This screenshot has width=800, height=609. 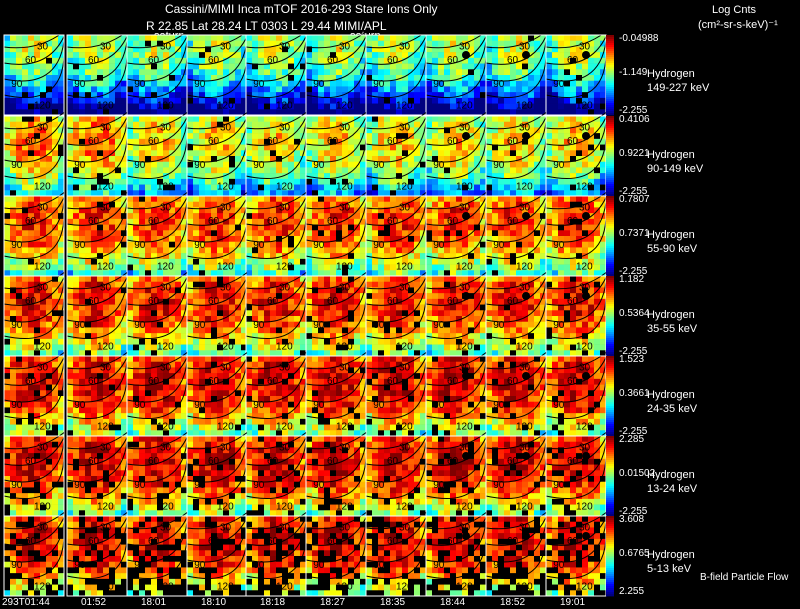 What do you see at coordinates (678, 88) in the screenshot?
I see `channel-energy: 149-227 keV` at bounding box center [678, 88].